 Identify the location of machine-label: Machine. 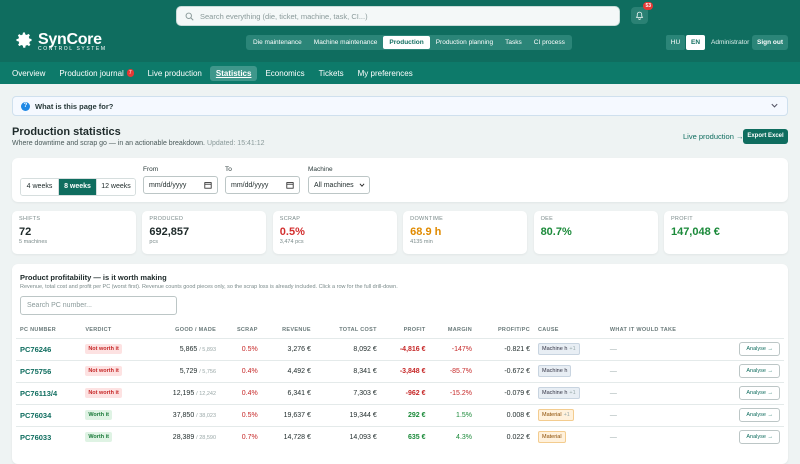
(320, 169).